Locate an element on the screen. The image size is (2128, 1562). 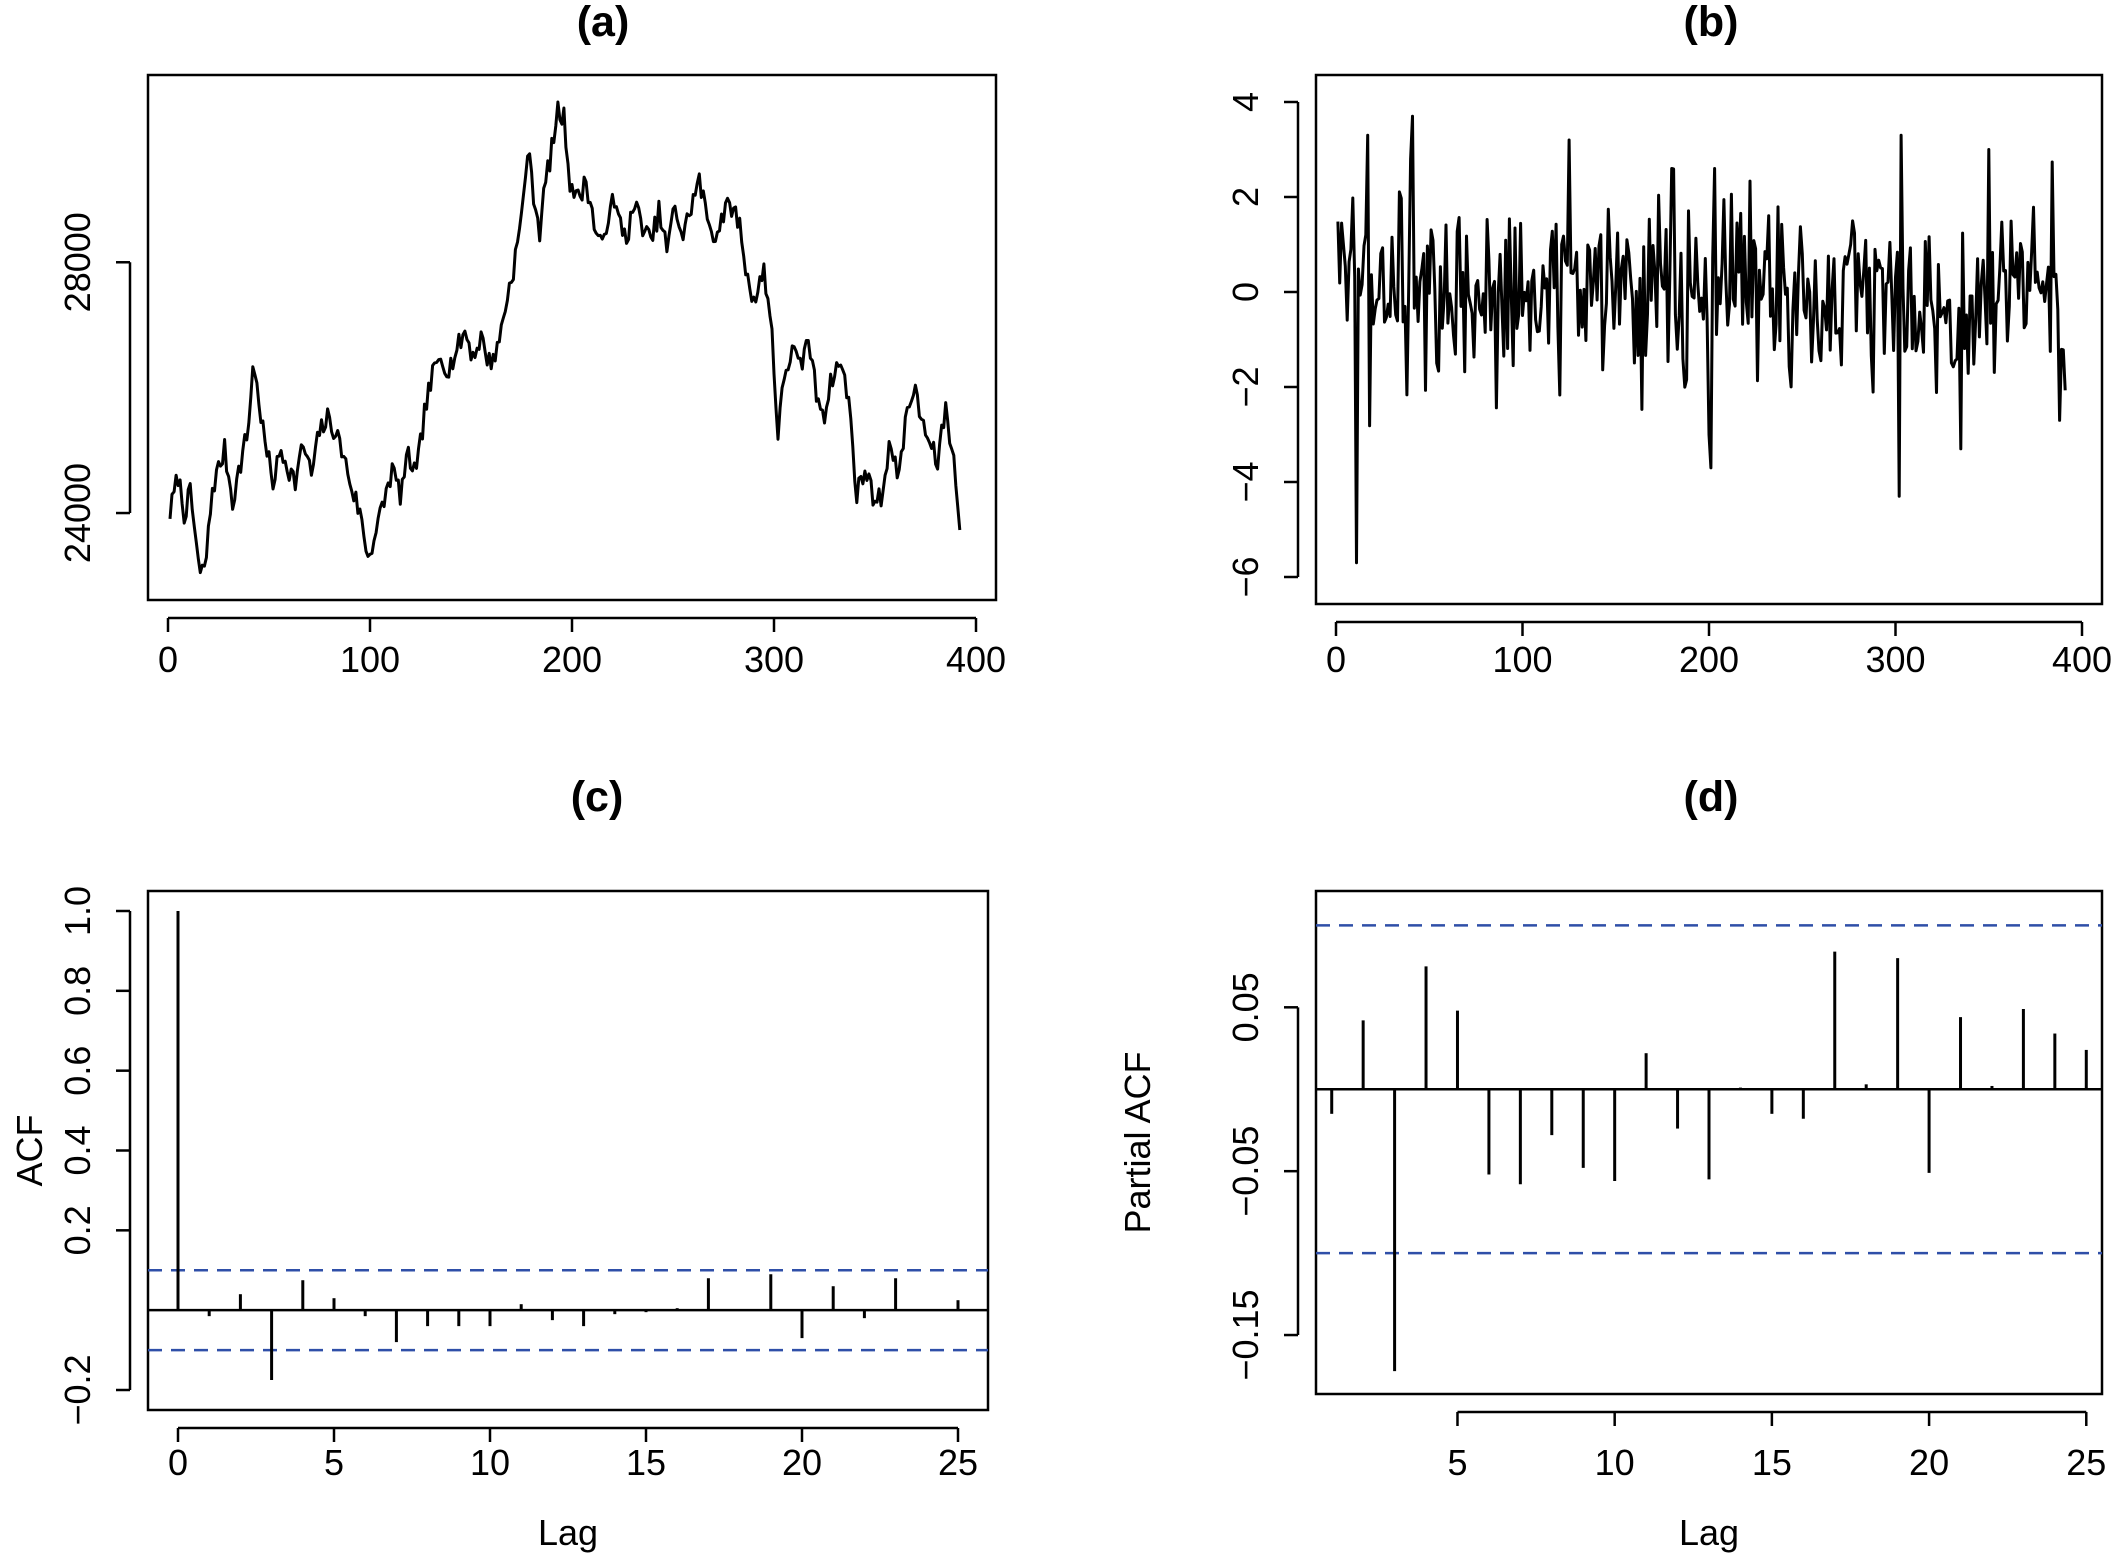
y-tick-label: 0.4 is located at coordinates (77, 1150).